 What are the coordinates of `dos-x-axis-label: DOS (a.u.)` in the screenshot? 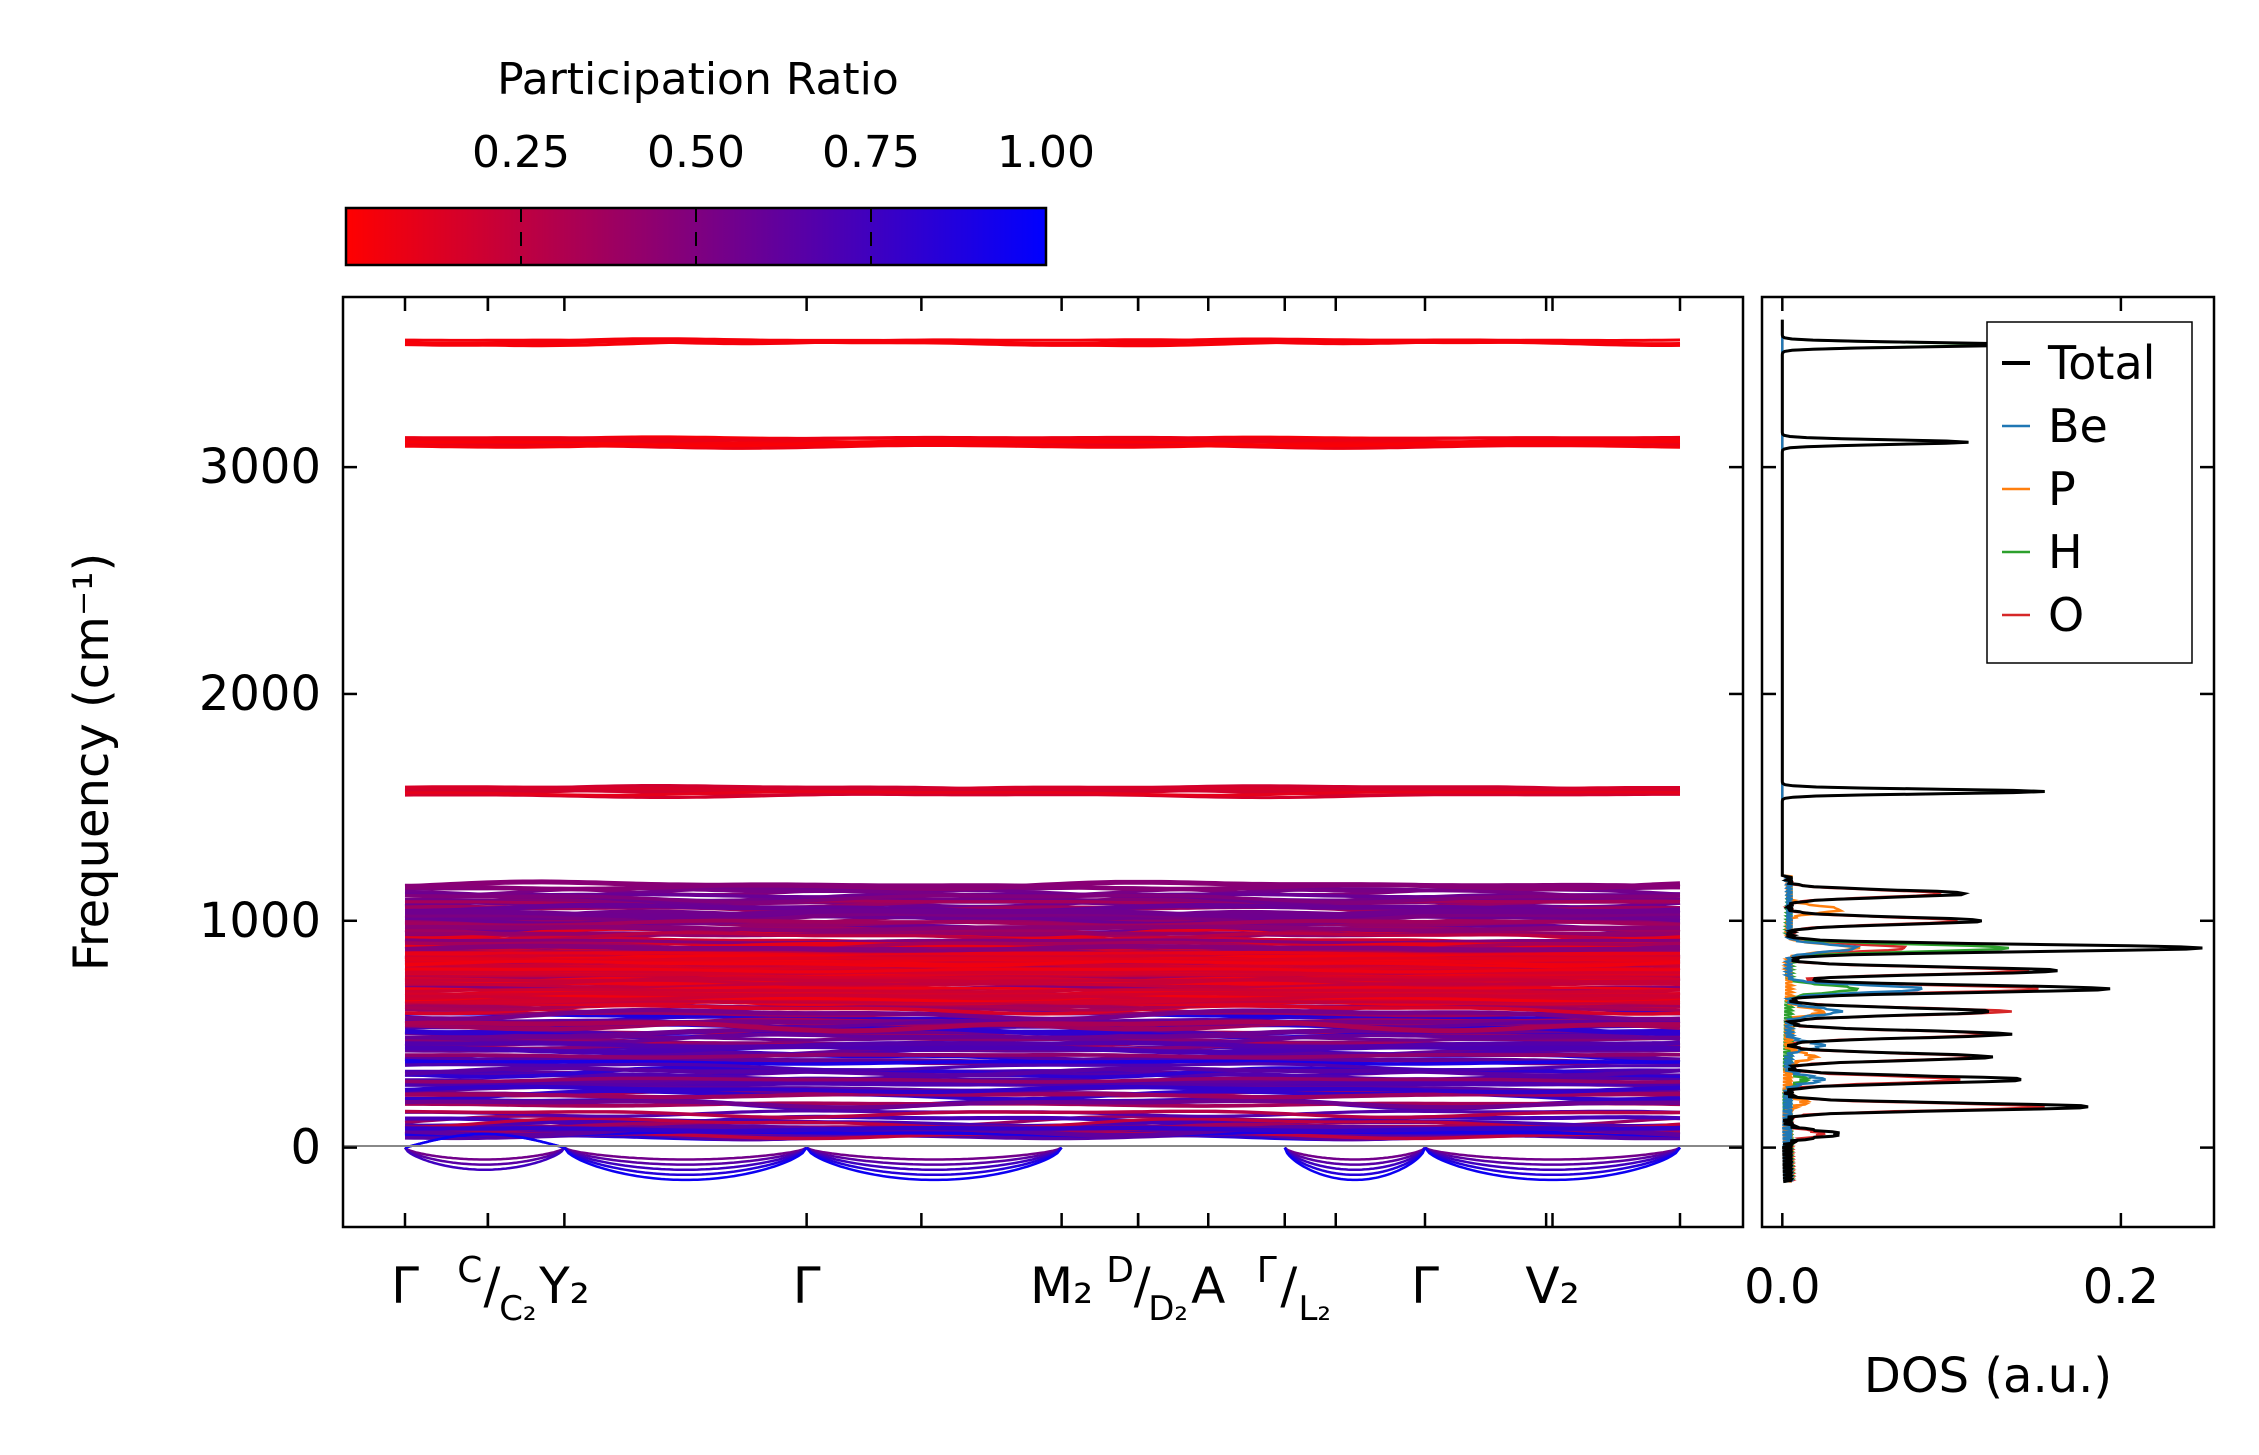 It's located at (1988, 1376).